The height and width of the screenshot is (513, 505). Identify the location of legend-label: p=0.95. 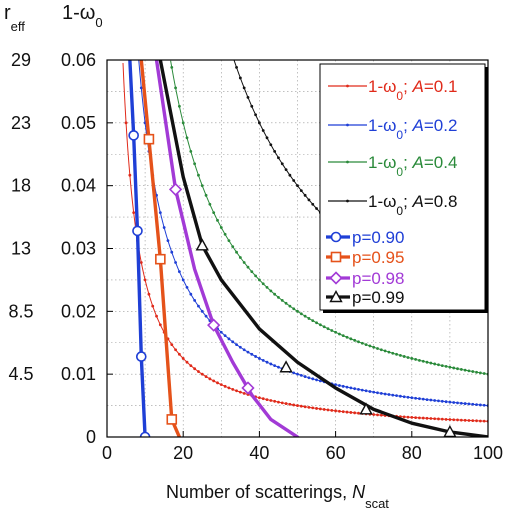
(378, 257).